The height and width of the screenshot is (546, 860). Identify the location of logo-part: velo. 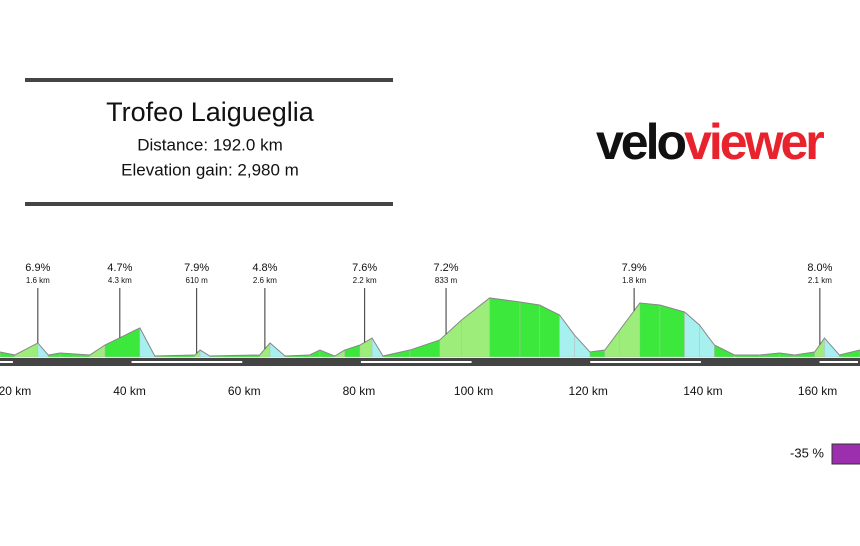
(641, 142).